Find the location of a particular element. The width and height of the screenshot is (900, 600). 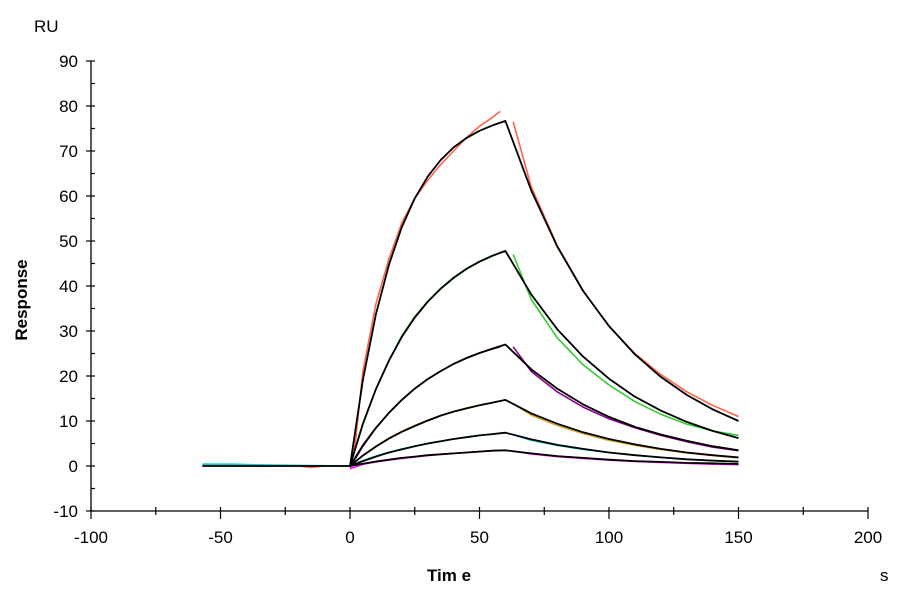

y-tick-label: 30 is located at coordinates (68, 331).